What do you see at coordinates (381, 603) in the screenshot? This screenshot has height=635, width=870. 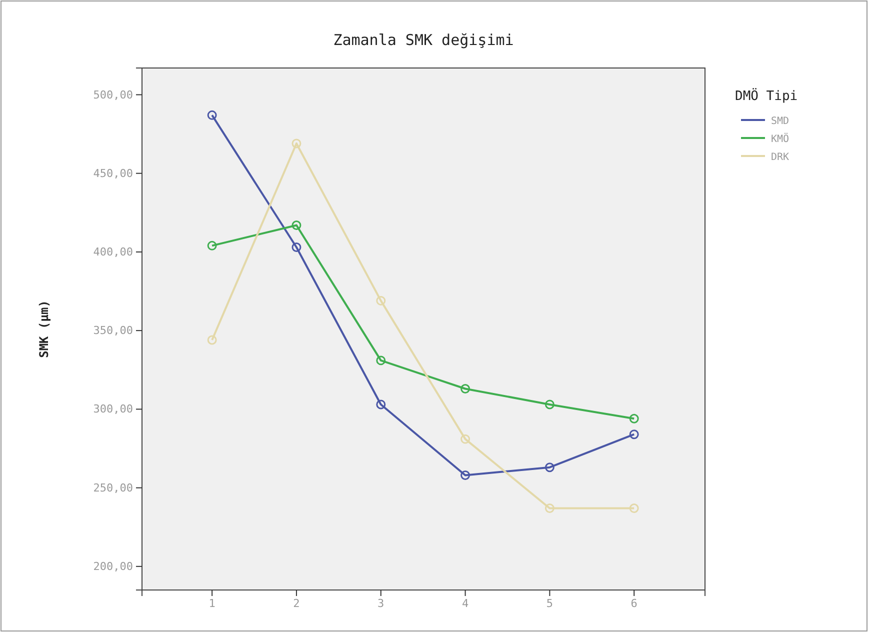 I see `x-tick-label: 3` at bounding box center [381, 603].